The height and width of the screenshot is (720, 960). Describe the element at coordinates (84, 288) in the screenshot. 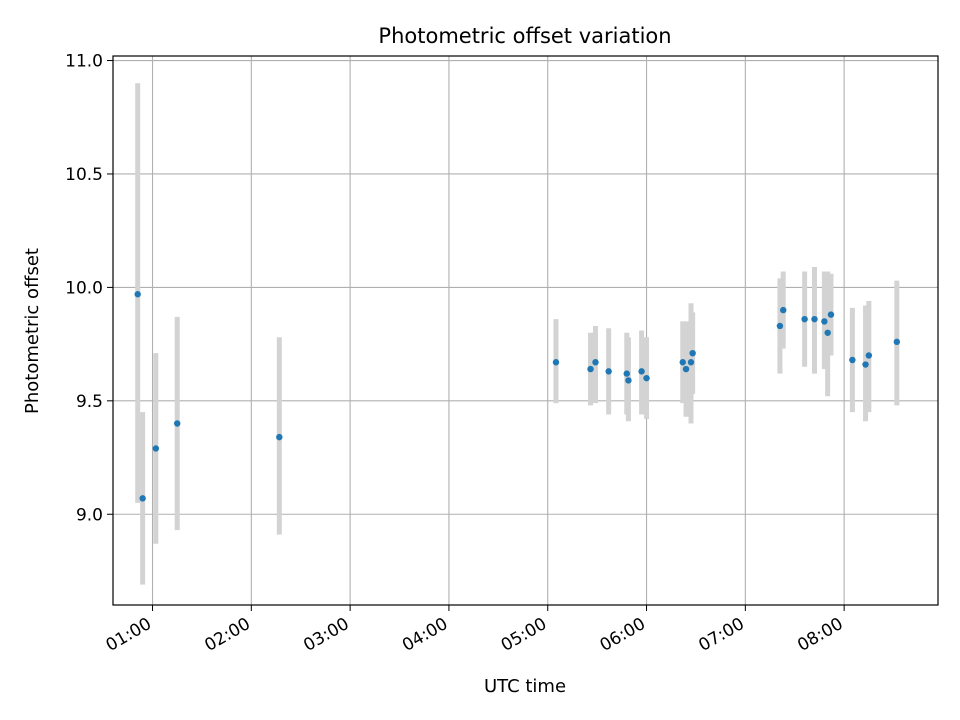

I see `y-tick-label: 10.0` at that location.